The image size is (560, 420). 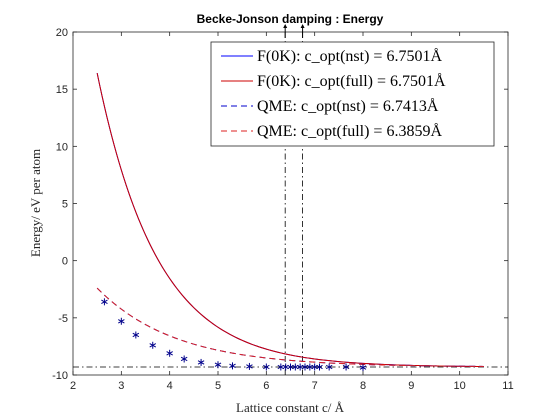 I want to click on legend-box, so click(x=352, y=94).